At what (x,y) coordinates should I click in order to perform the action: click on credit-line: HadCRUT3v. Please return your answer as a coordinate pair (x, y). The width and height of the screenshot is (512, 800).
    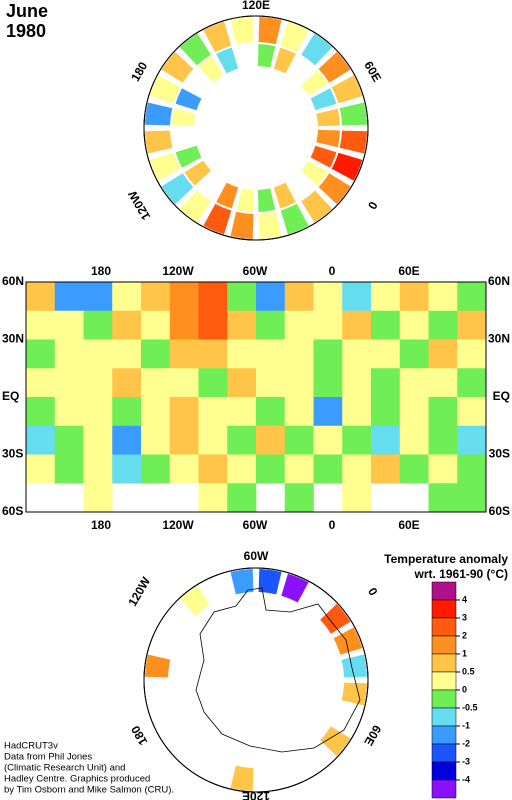
    Looking at the image, I should click on (31, 746).